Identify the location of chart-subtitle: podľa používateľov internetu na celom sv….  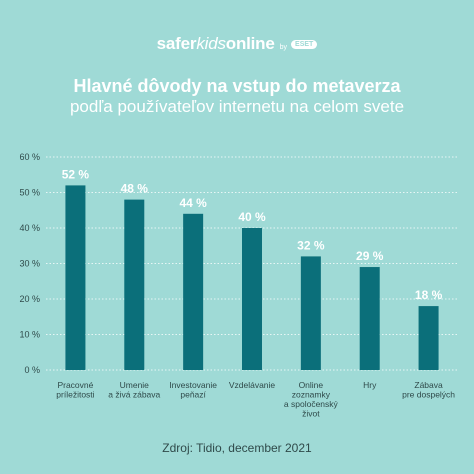
(237, 106).